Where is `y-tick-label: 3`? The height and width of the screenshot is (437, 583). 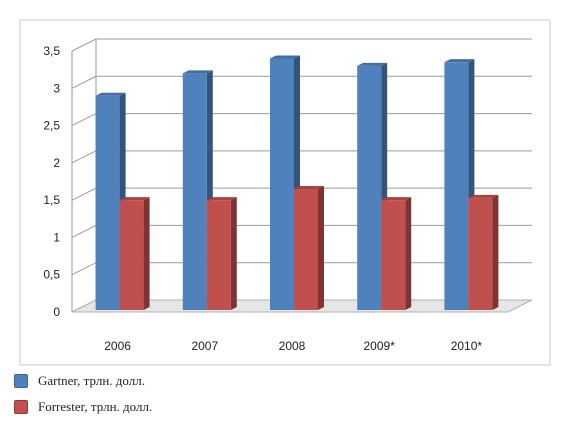
y-tick-label: 3 is located at coordinates (56, 88).